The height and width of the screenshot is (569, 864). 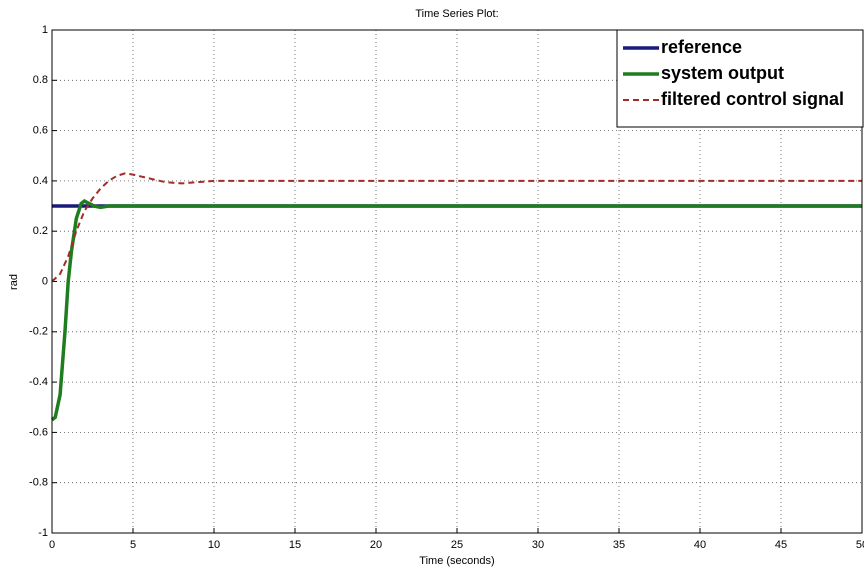 I want to click on legend-box, so click(x=740, y=78).